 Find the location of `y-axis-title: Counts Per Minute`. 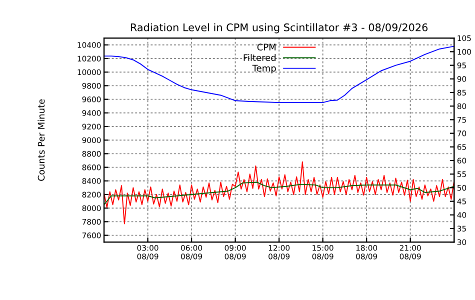

y-axis-title: Counts Per Minute is located at coordinates (41, 140).